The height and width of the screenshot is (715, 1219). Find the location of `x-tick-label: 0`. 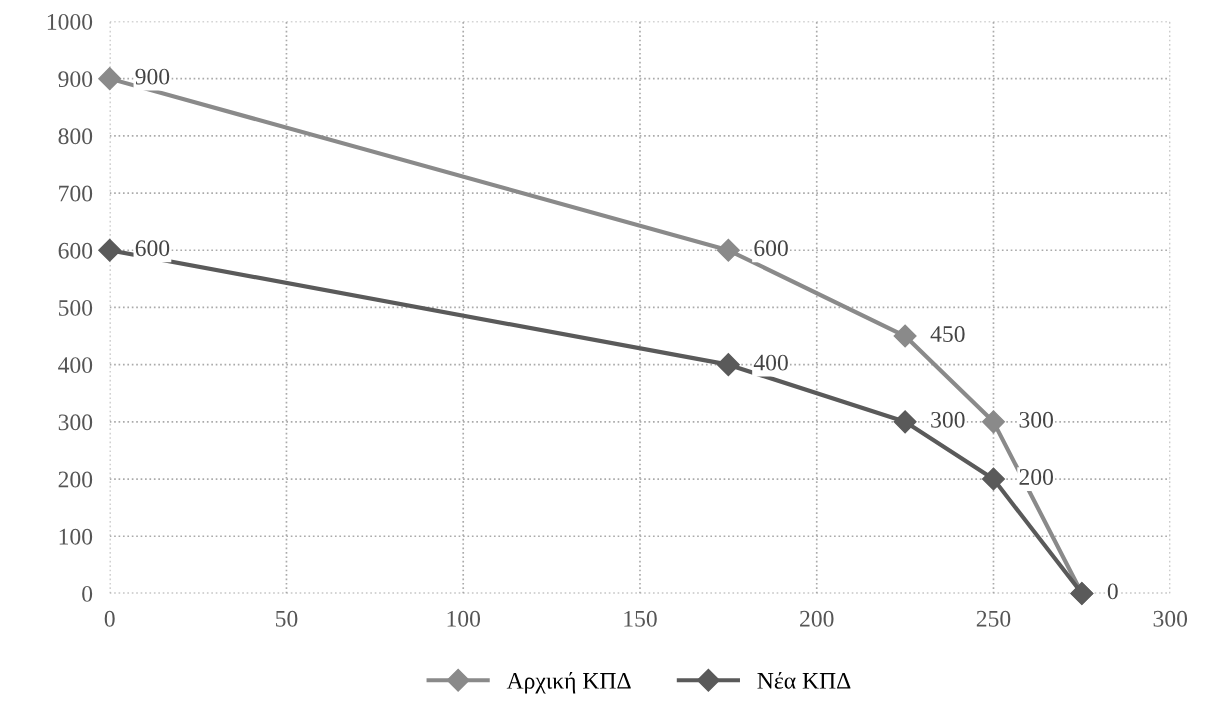

x-tick-label: 0 is located at coordinates (109, 618).